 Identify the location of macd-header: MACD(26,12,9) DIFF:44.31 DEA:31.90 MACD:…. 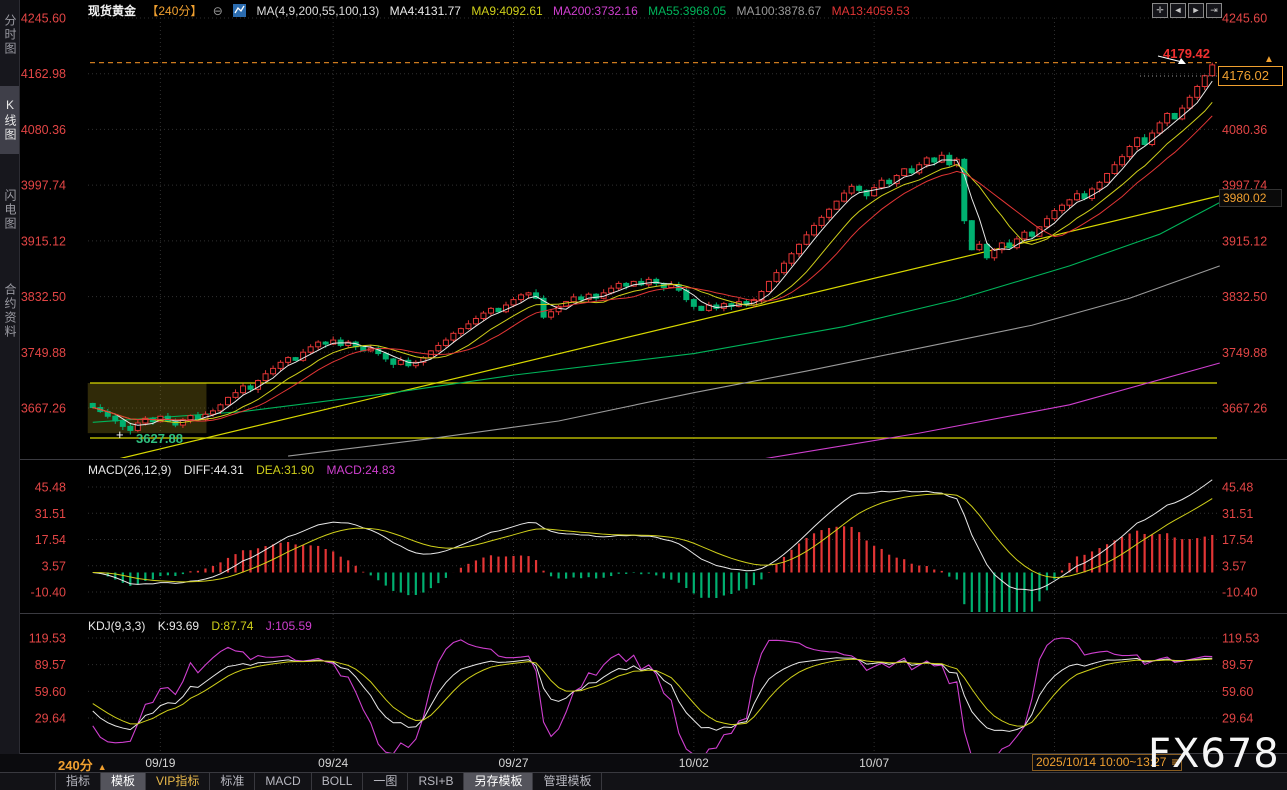
(246, 470).